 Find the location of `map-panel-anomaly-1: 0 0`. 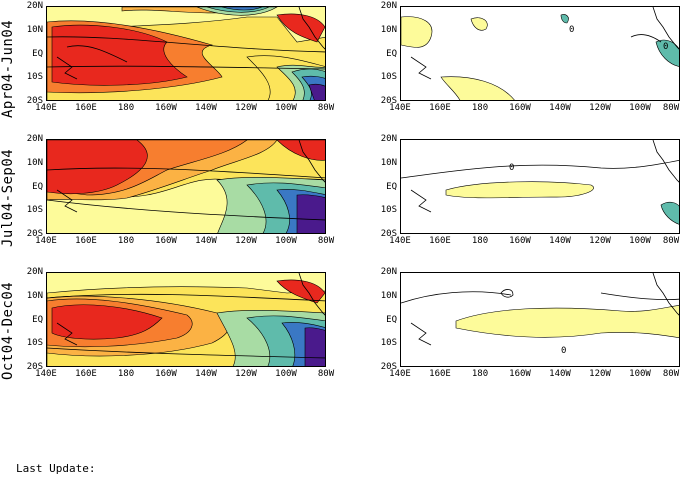

map-panel-anomaly-1: 0 0 is located at coordinates (540, 53).